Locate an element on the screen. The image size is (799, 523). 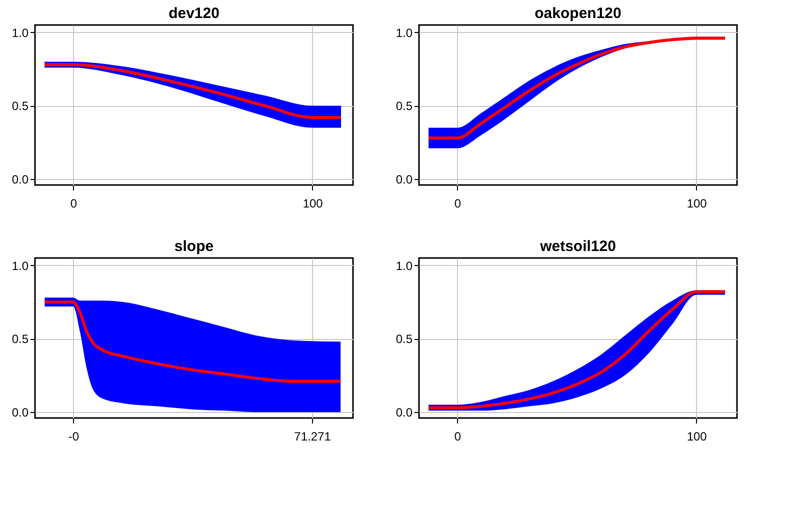
chart-title: oakopen120 is located at coordinates (578, 13).